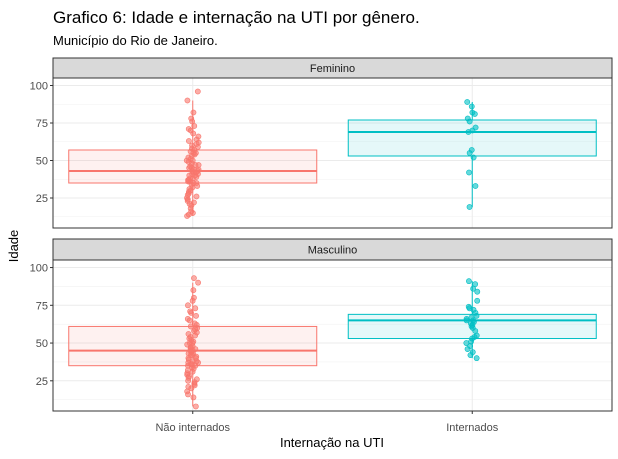 The height and width of the screenshot is (459, 618). I want to click on facet-strip-label: Masculino, so click(333, 251).